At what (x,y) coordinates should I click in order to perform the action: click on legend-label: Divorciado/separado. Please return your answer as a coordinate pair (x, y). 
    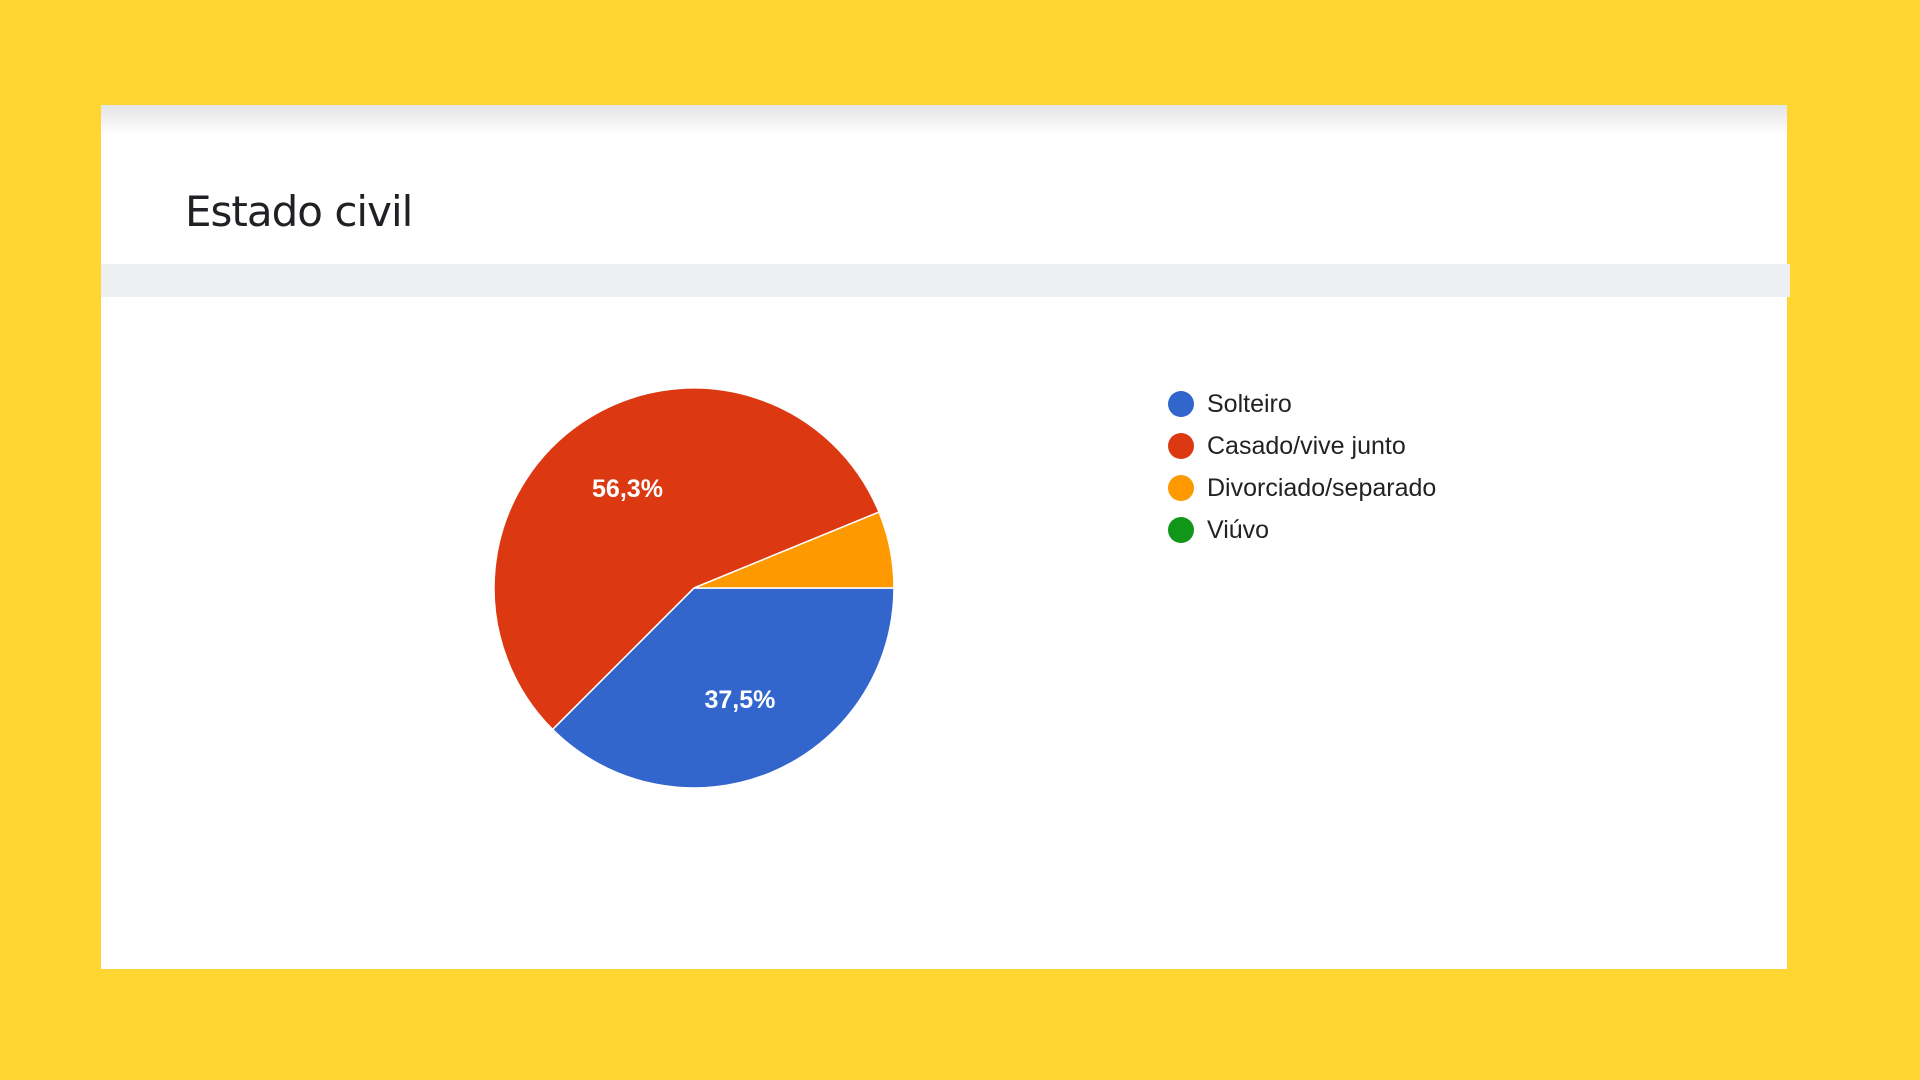
    Looking at the image, I should click on (1322, 487).